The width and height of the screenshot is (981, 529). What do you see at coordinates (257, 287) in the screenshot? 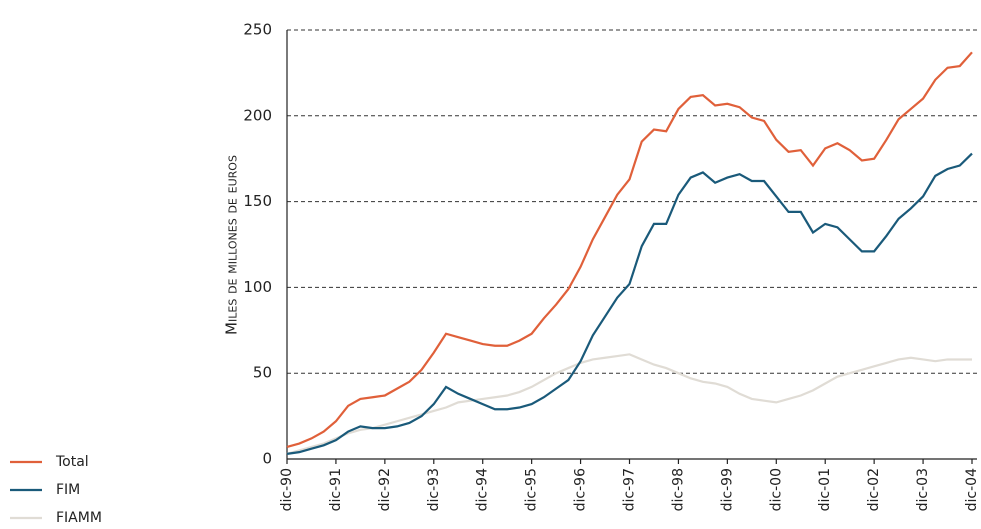
I see `y-tick-label: 100` at bounding box center [257, 287].